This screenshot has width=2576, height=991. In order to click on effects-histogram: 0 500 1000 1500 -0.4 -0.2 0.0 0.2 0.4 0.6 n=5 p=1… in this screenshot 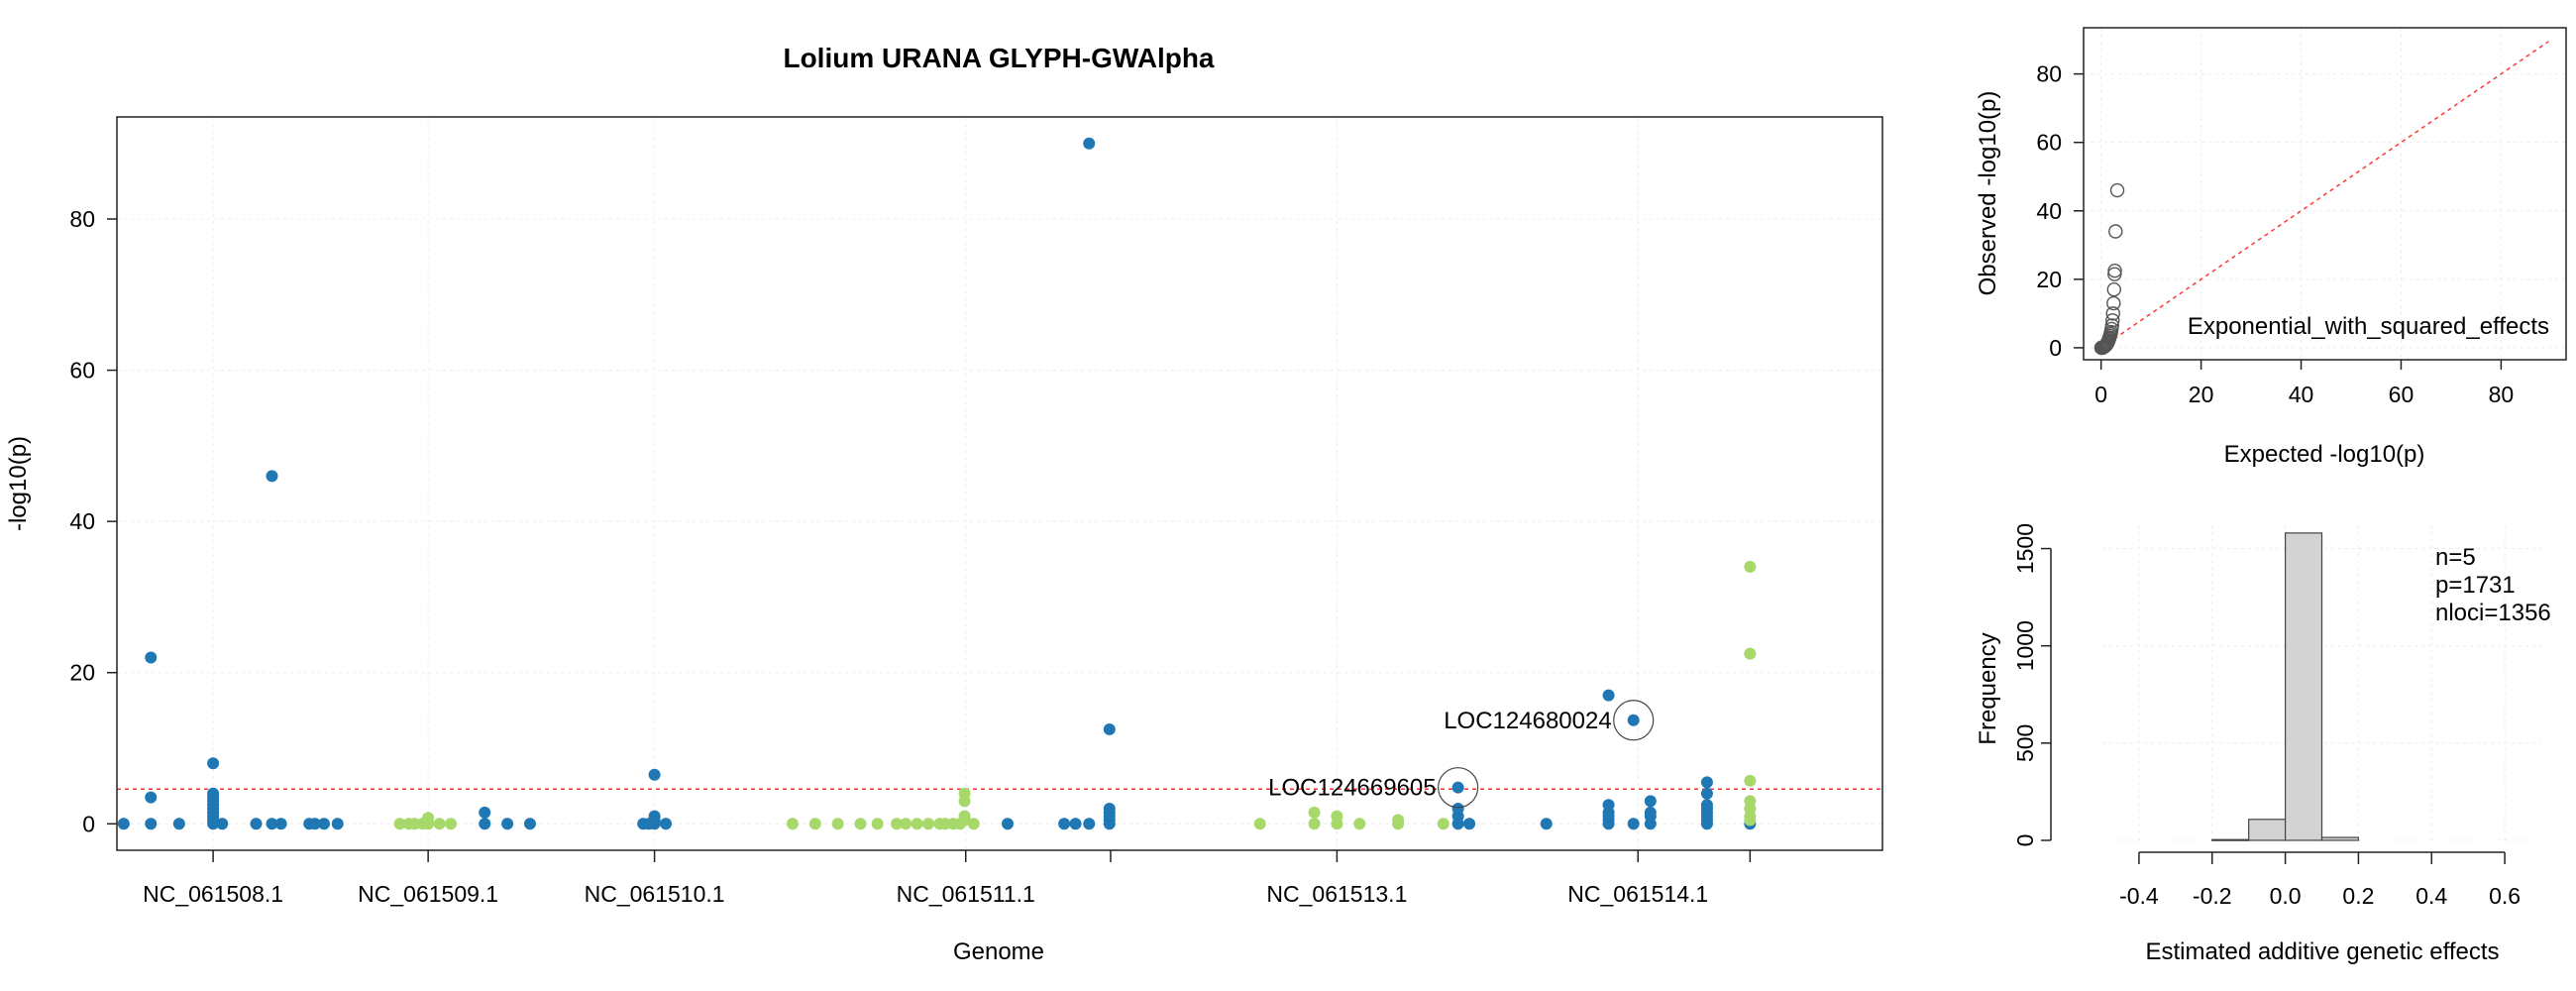, I will do `click(2263, 744)`.